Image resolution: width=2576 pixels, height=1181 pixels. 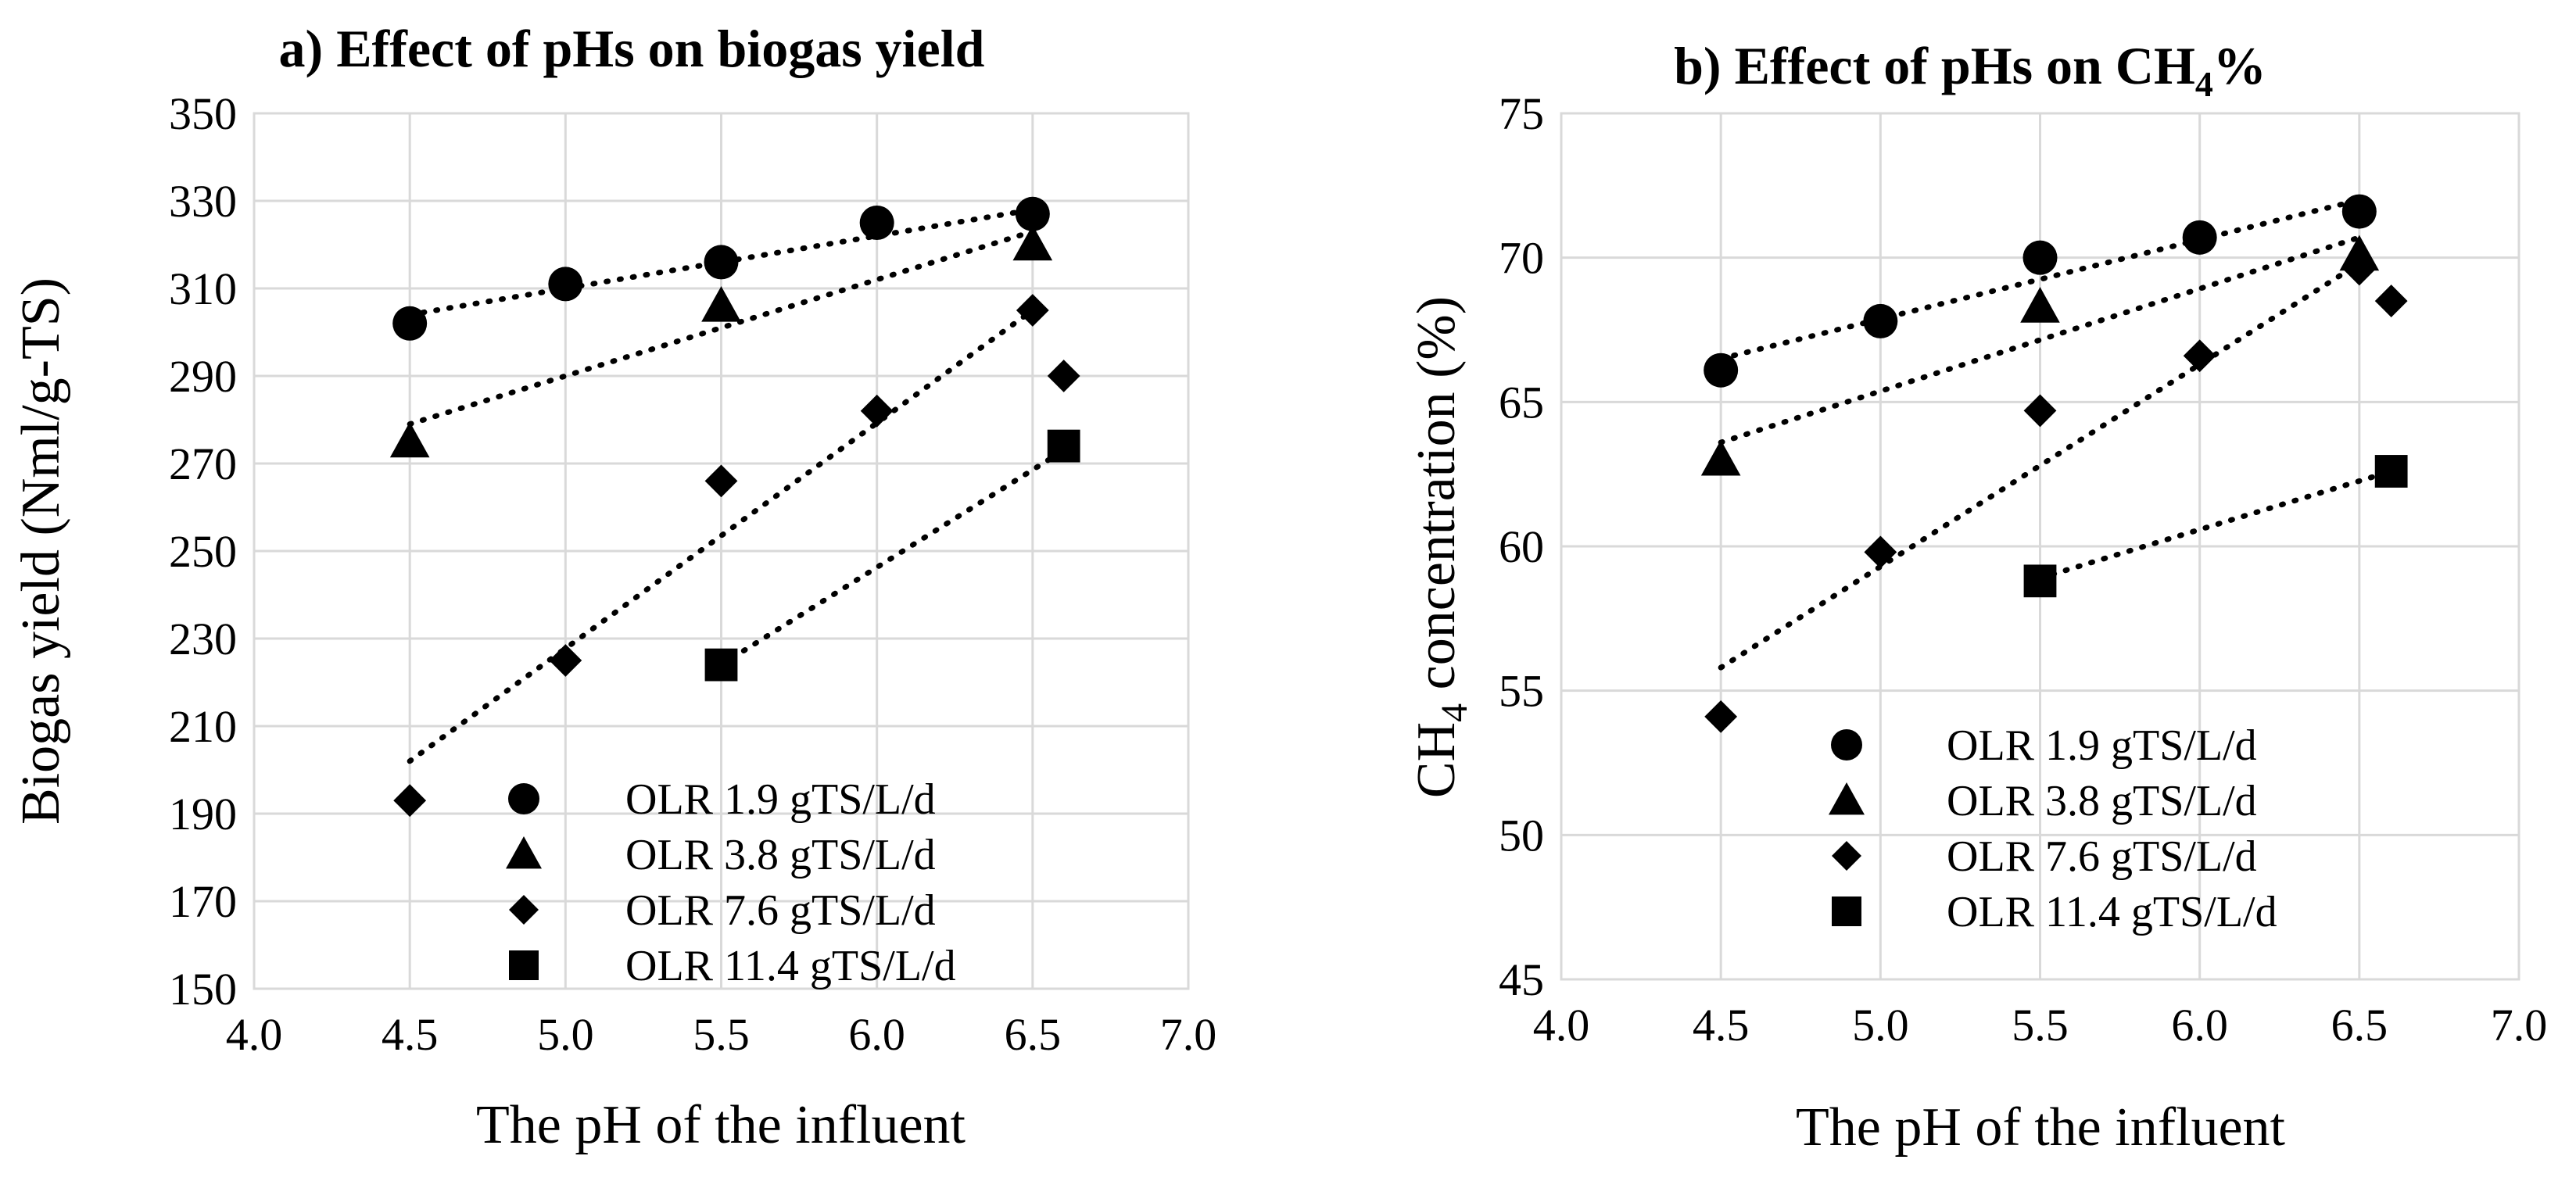 I want to click on chart-b-y-axis-title: CH4 concentration (%), so click(x=1440, y=547).